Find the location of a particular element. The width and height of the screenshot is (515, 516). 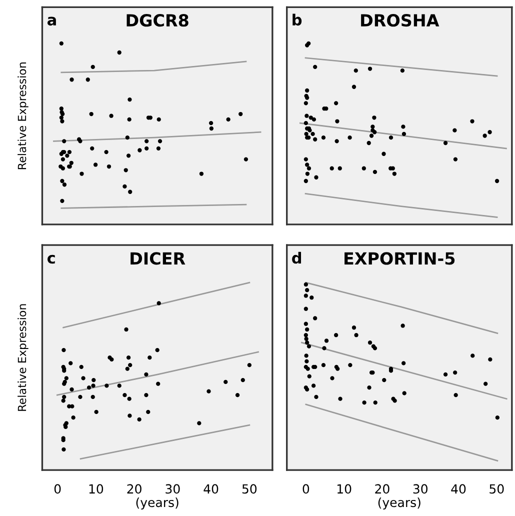

chart-title: EXPORTIN-5 is located at coordinates (399, 258).